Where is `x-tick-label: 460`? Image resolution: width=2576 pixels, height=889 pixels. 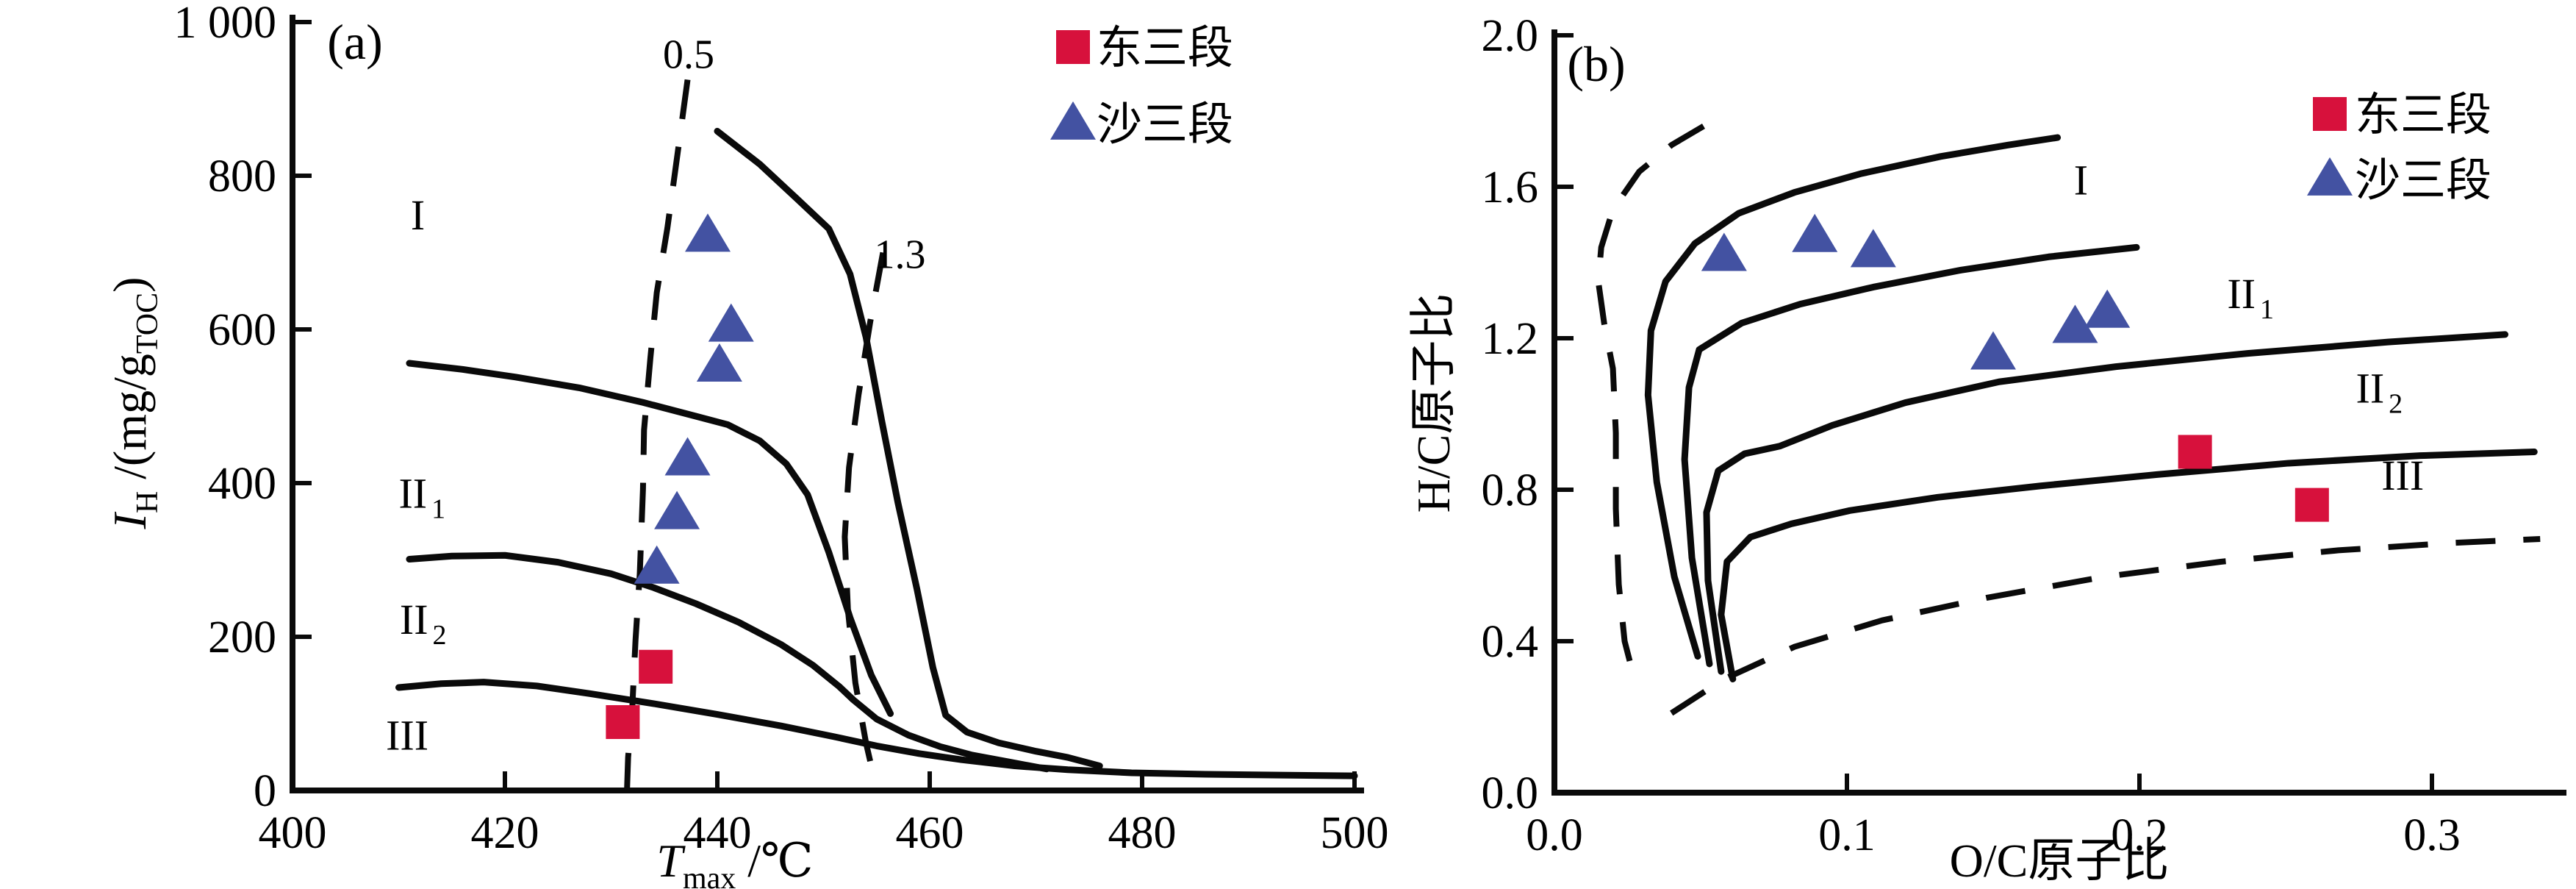
x-tick-label: 460 is located at coordinates (930, 833).